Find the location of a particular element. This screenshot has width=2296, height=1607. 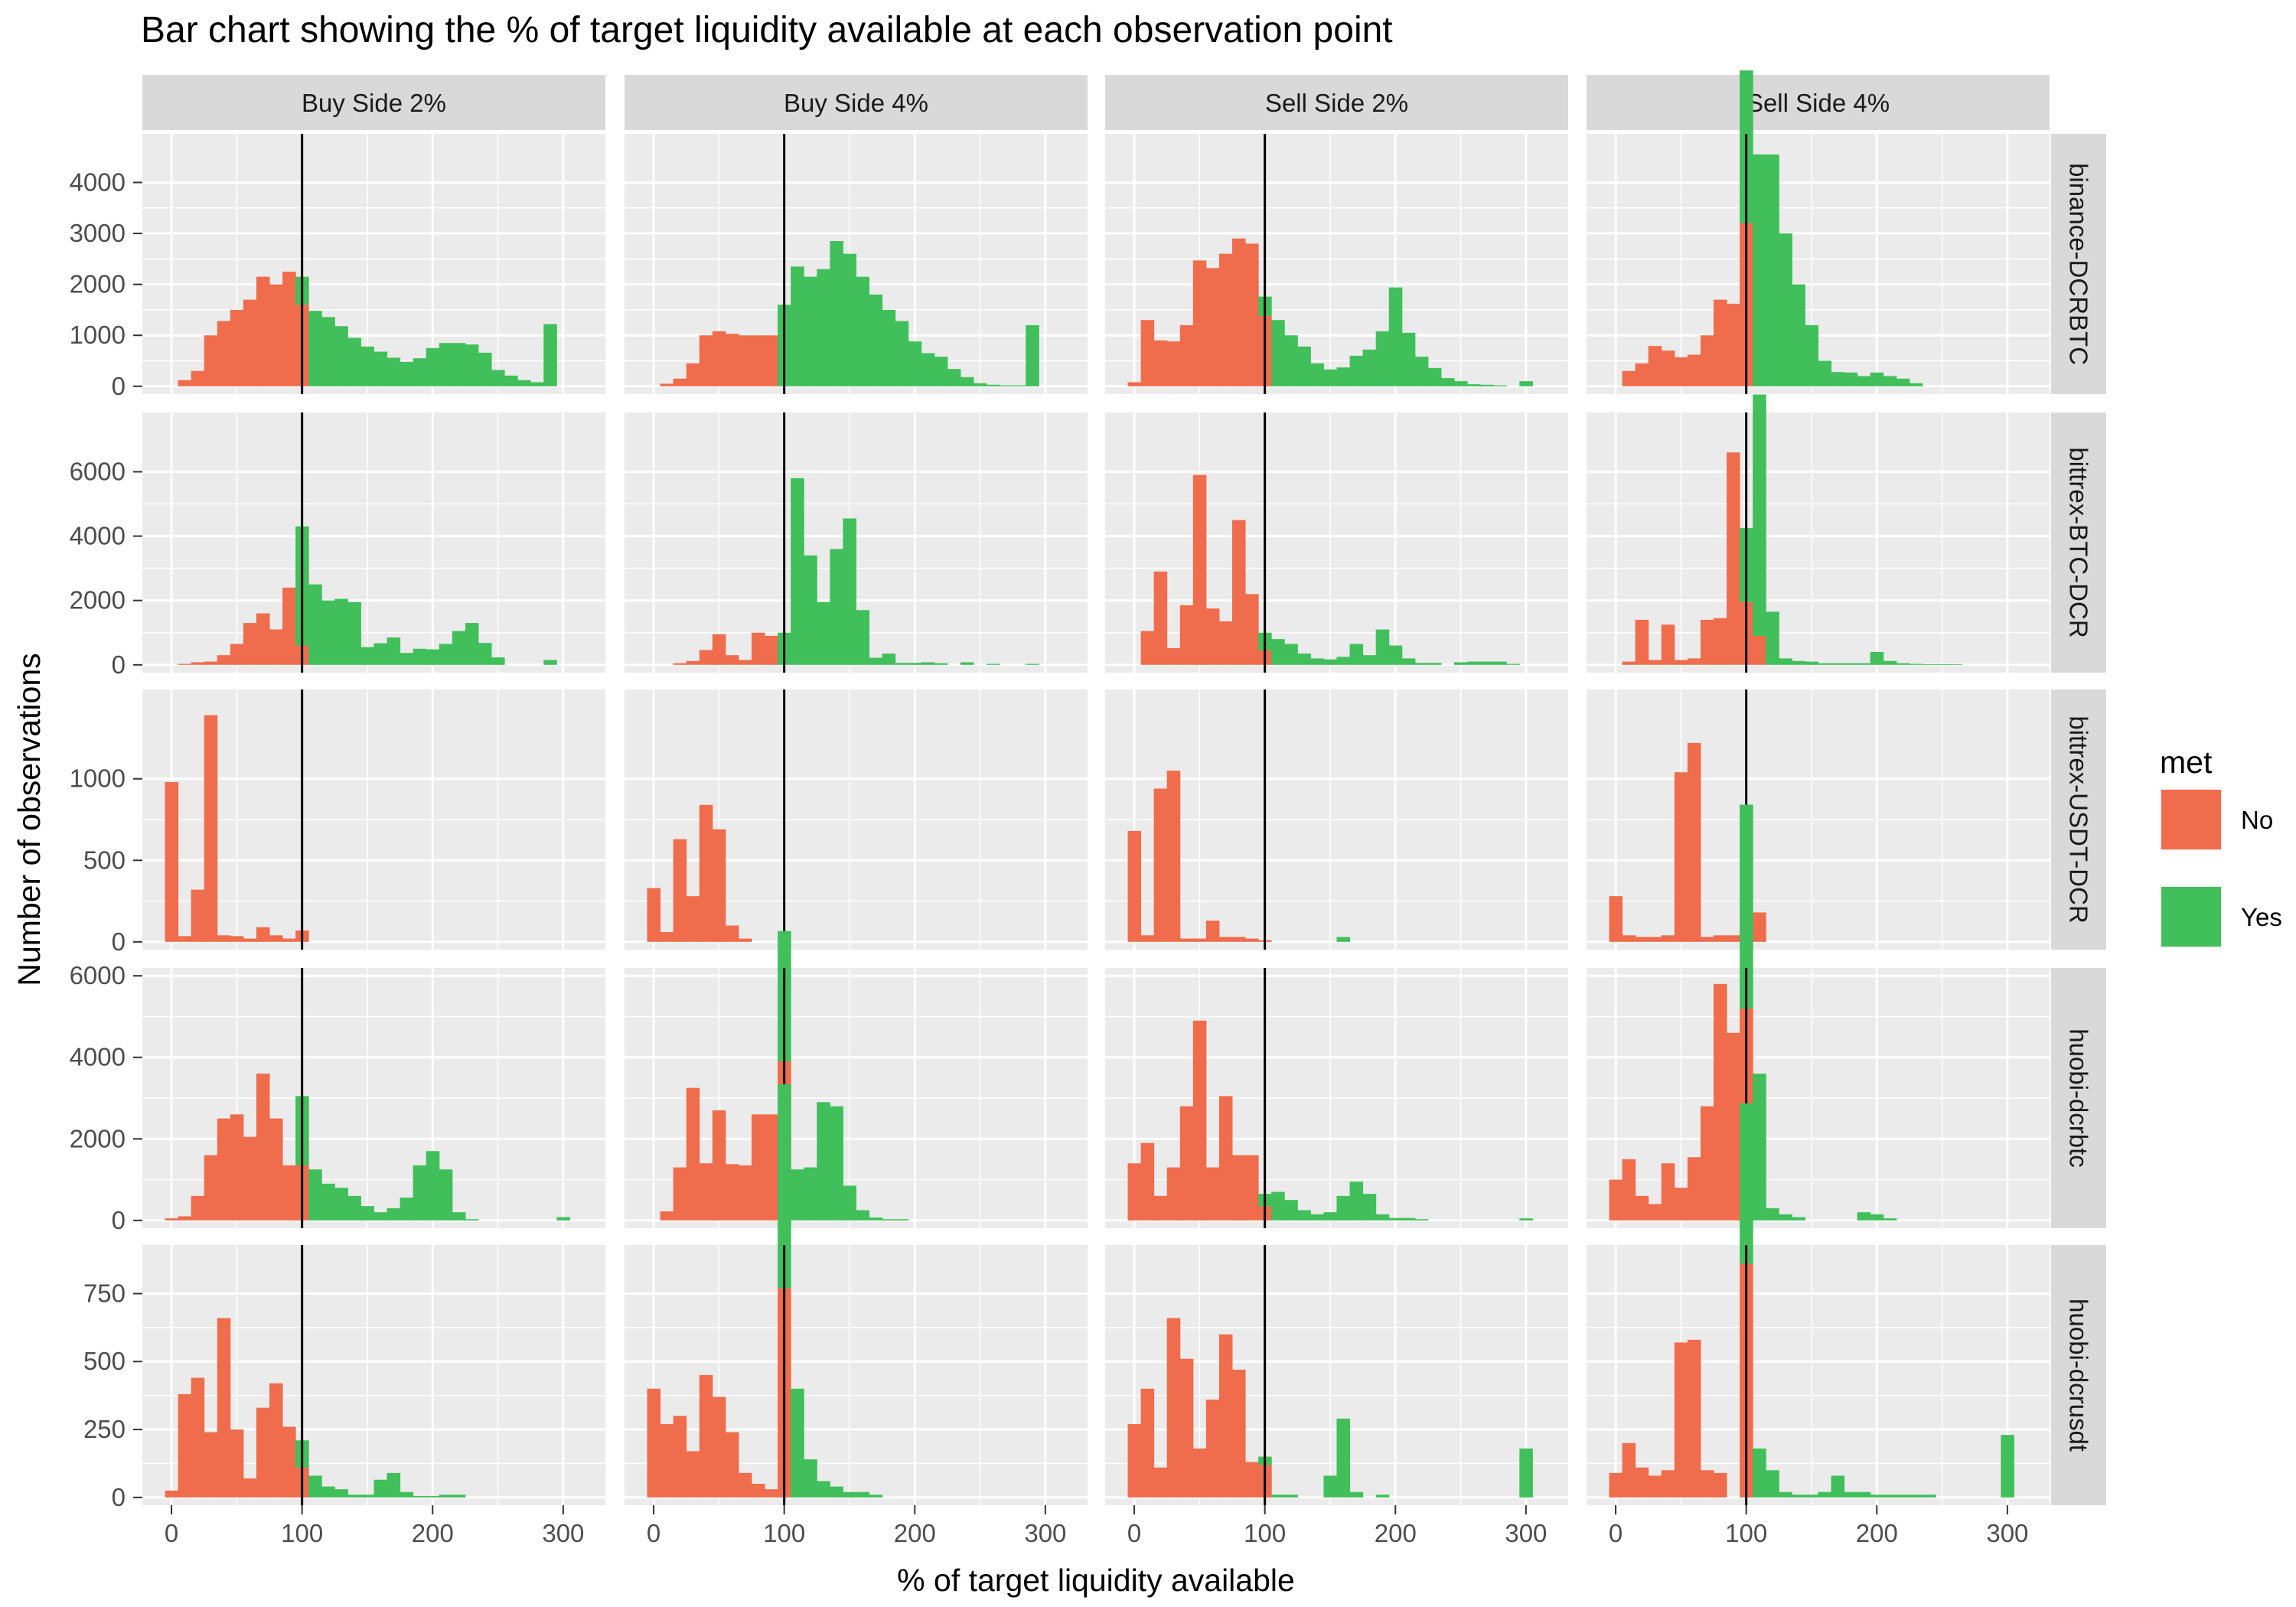

y-tick-label: 1000 is located at coordinates (98, 335).